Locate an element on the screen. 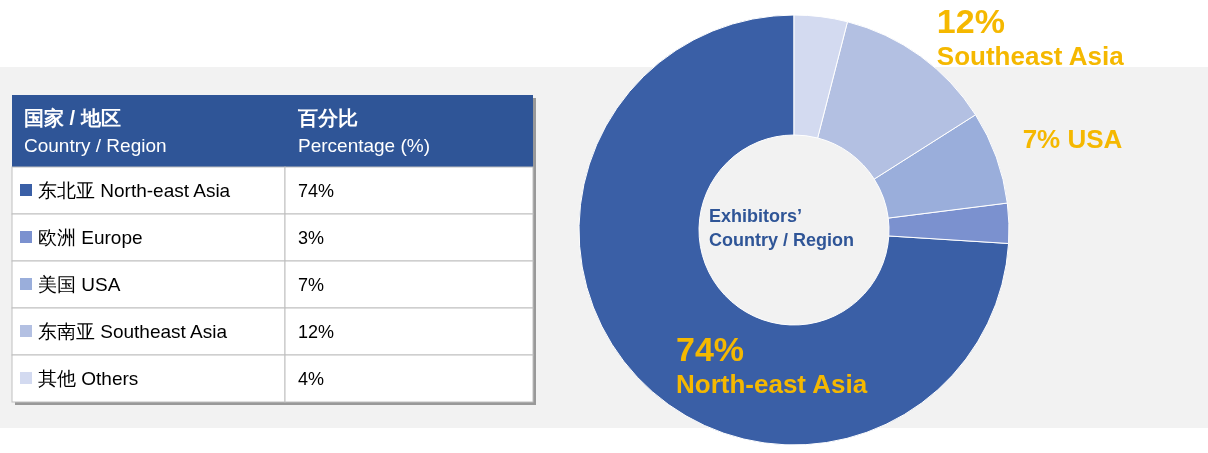 Image resolution: width=1208 pixels, height=453 pixels. text: 12% is located at coordinates (316, 332).